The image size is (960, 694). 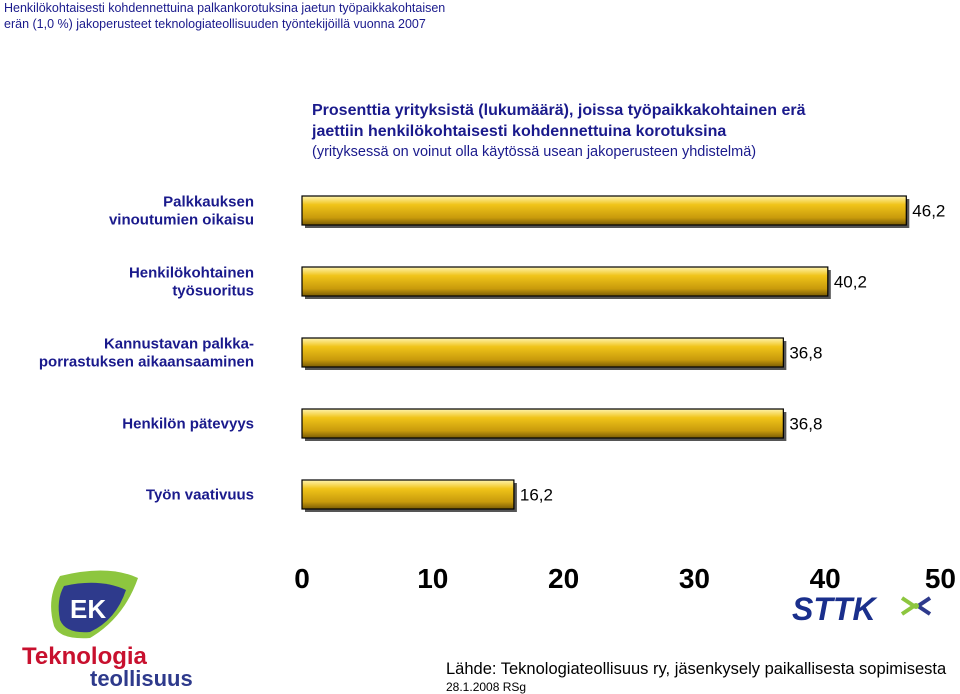 I want to click on x-tick-label: 0, so click(x=302, y=578).